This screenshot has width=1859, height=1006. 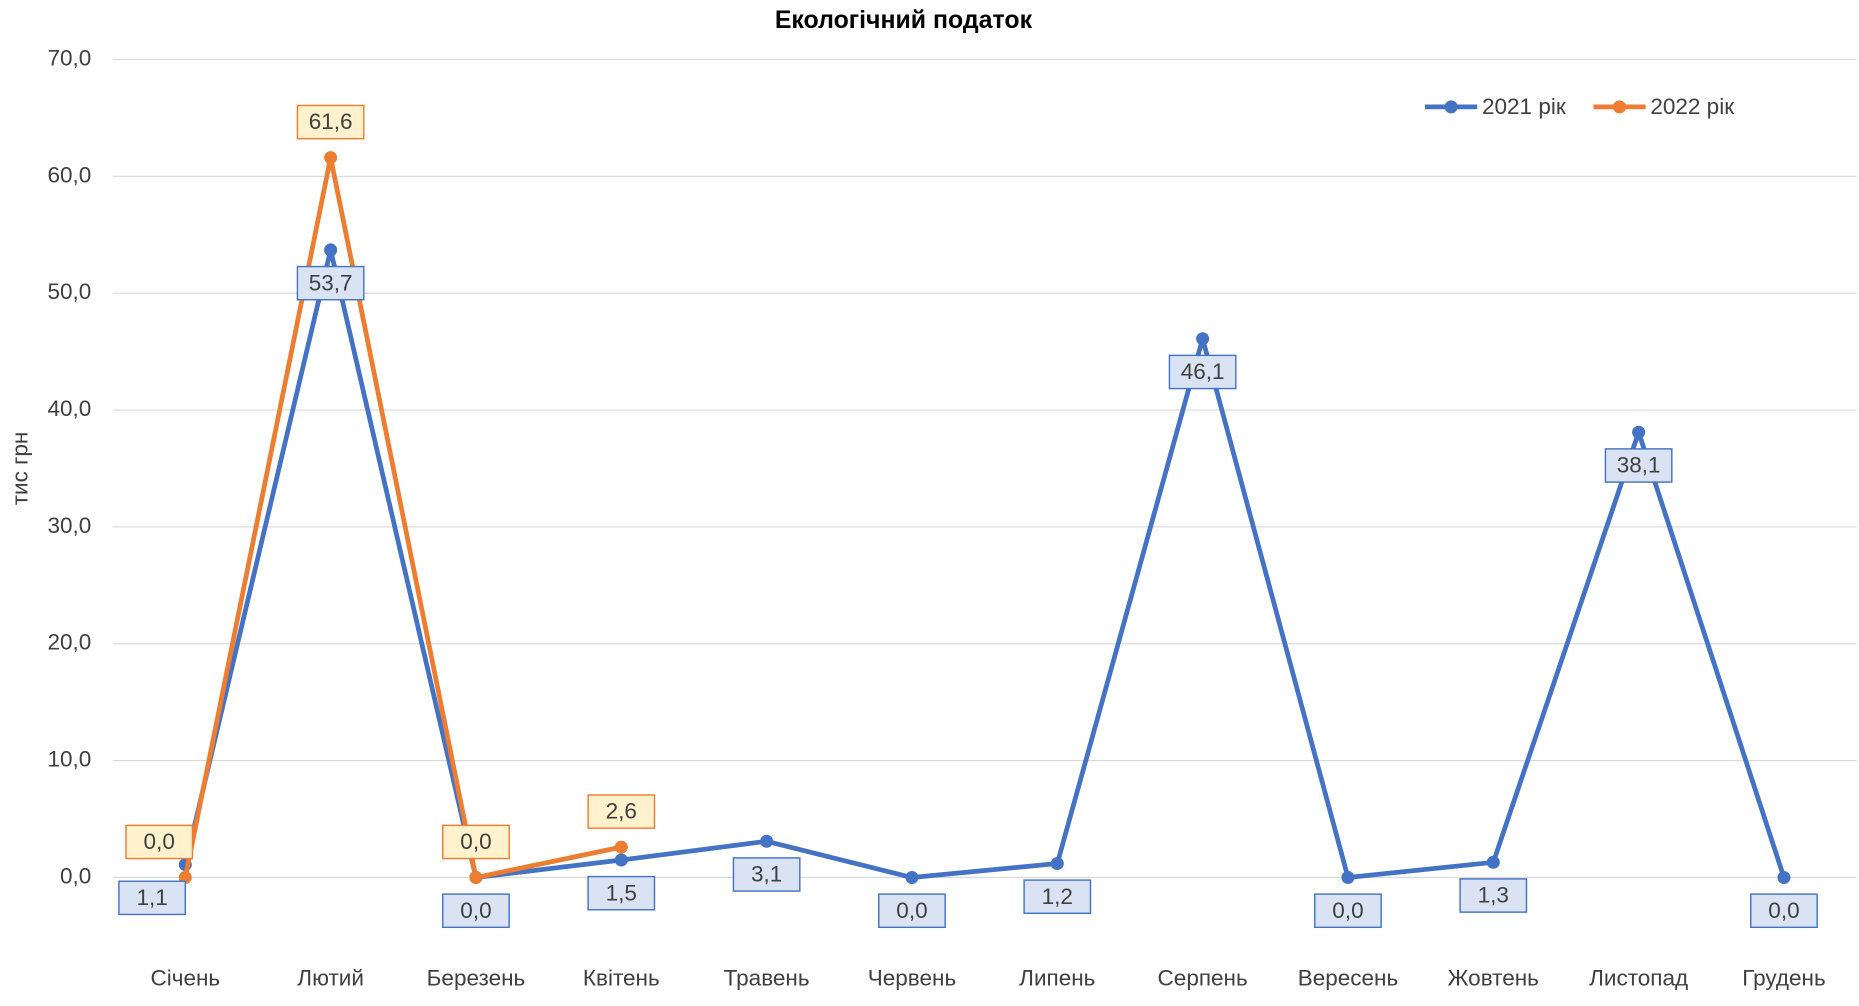 What do you see at coordinates (1524, 106) in the screenshot?
I see `legend-label: 2021 рік` at bounding box center [1524, 106].